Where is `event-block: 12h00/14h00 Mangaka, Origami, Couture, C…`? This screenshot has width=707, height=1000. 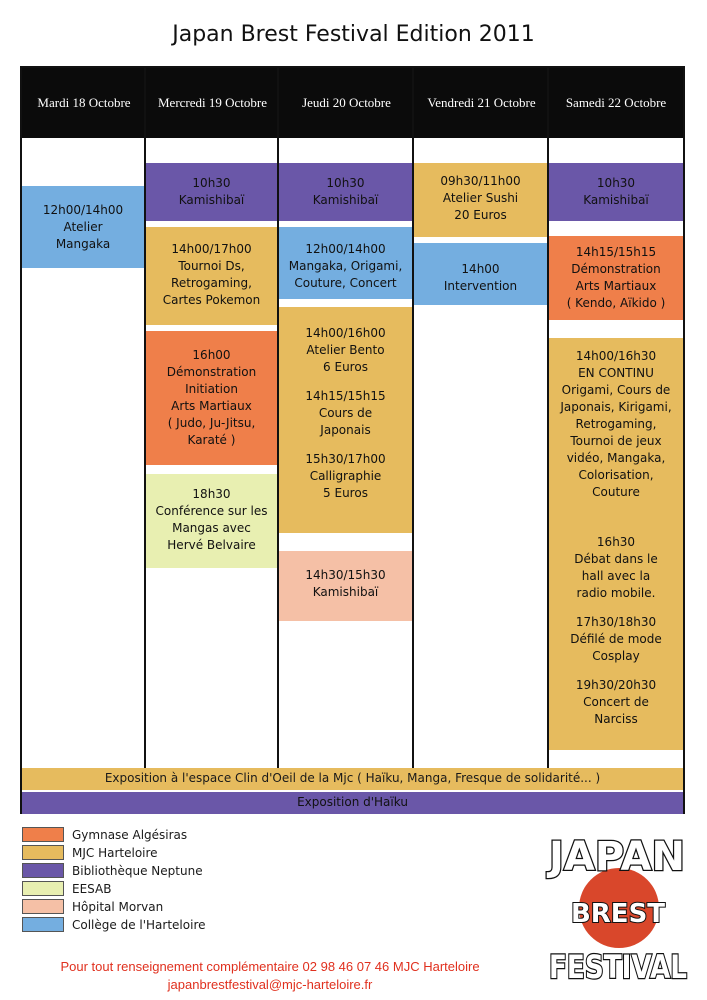
event-block: 12h00/14h00 Mangaka, Origami, Couture, C… is located at coordinates (345, 263).